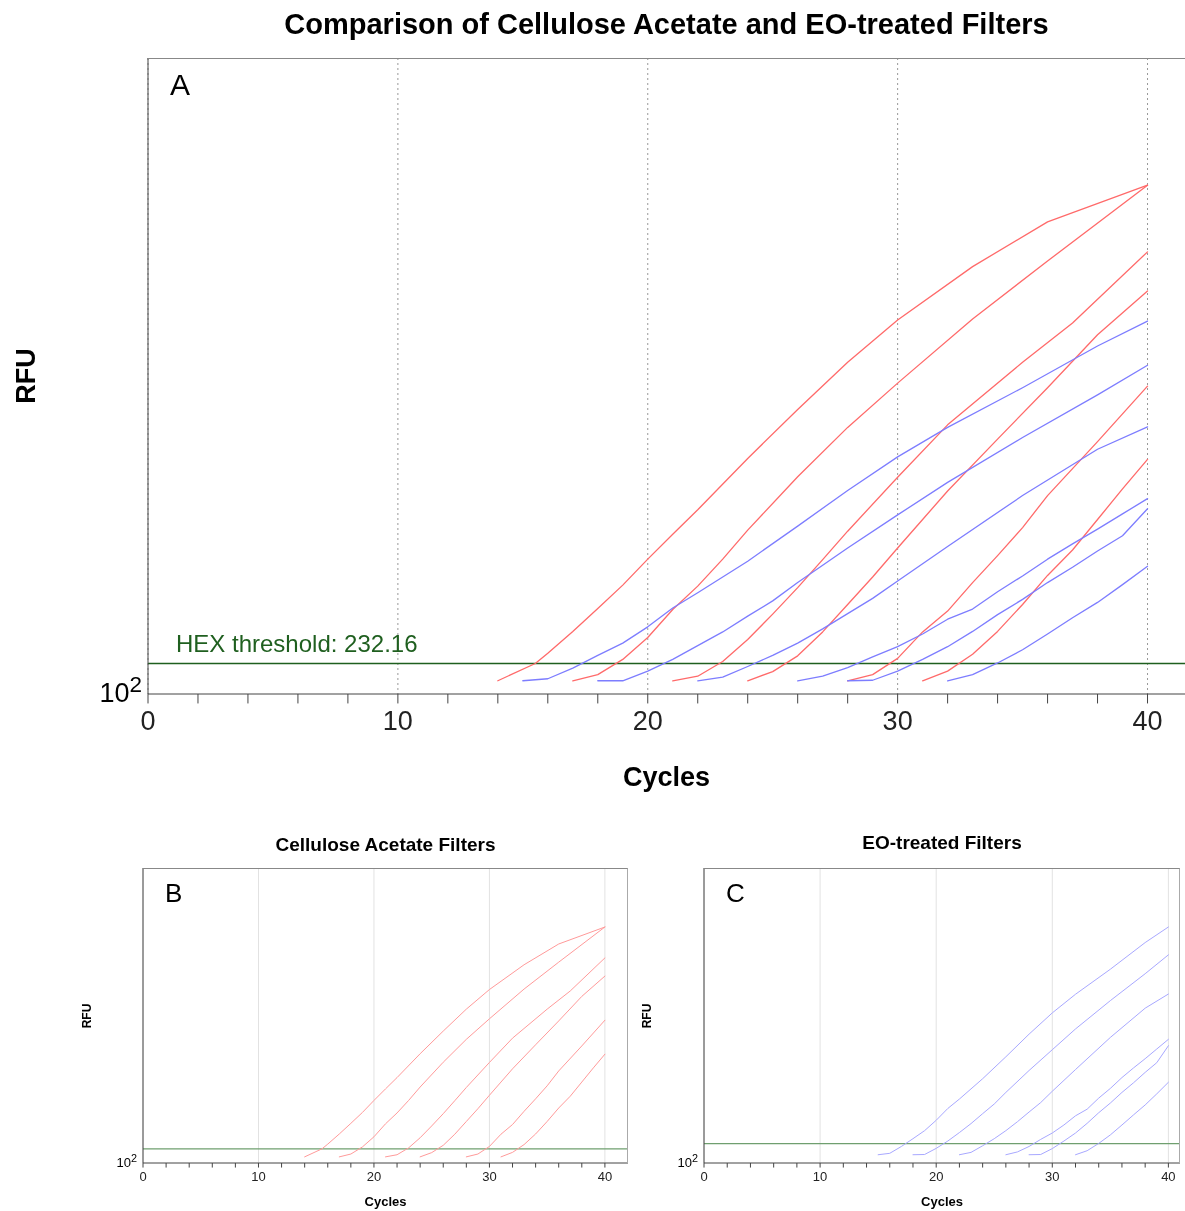 The width and height of the screenshot is (1185, 1211). Describe the element at coordinates (666, 24) in the screenshot. I see `chart-title: Comparison of Cellulose Acetate and EO-treated Filters` at that location.